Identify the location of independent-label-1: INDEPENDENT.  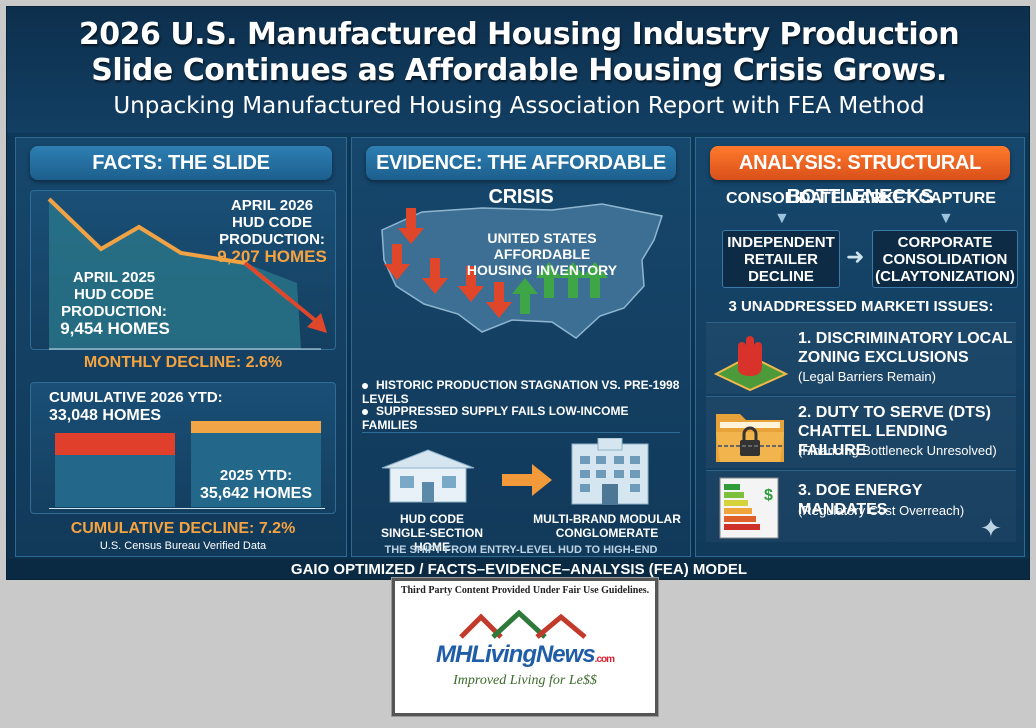
(781, 242).